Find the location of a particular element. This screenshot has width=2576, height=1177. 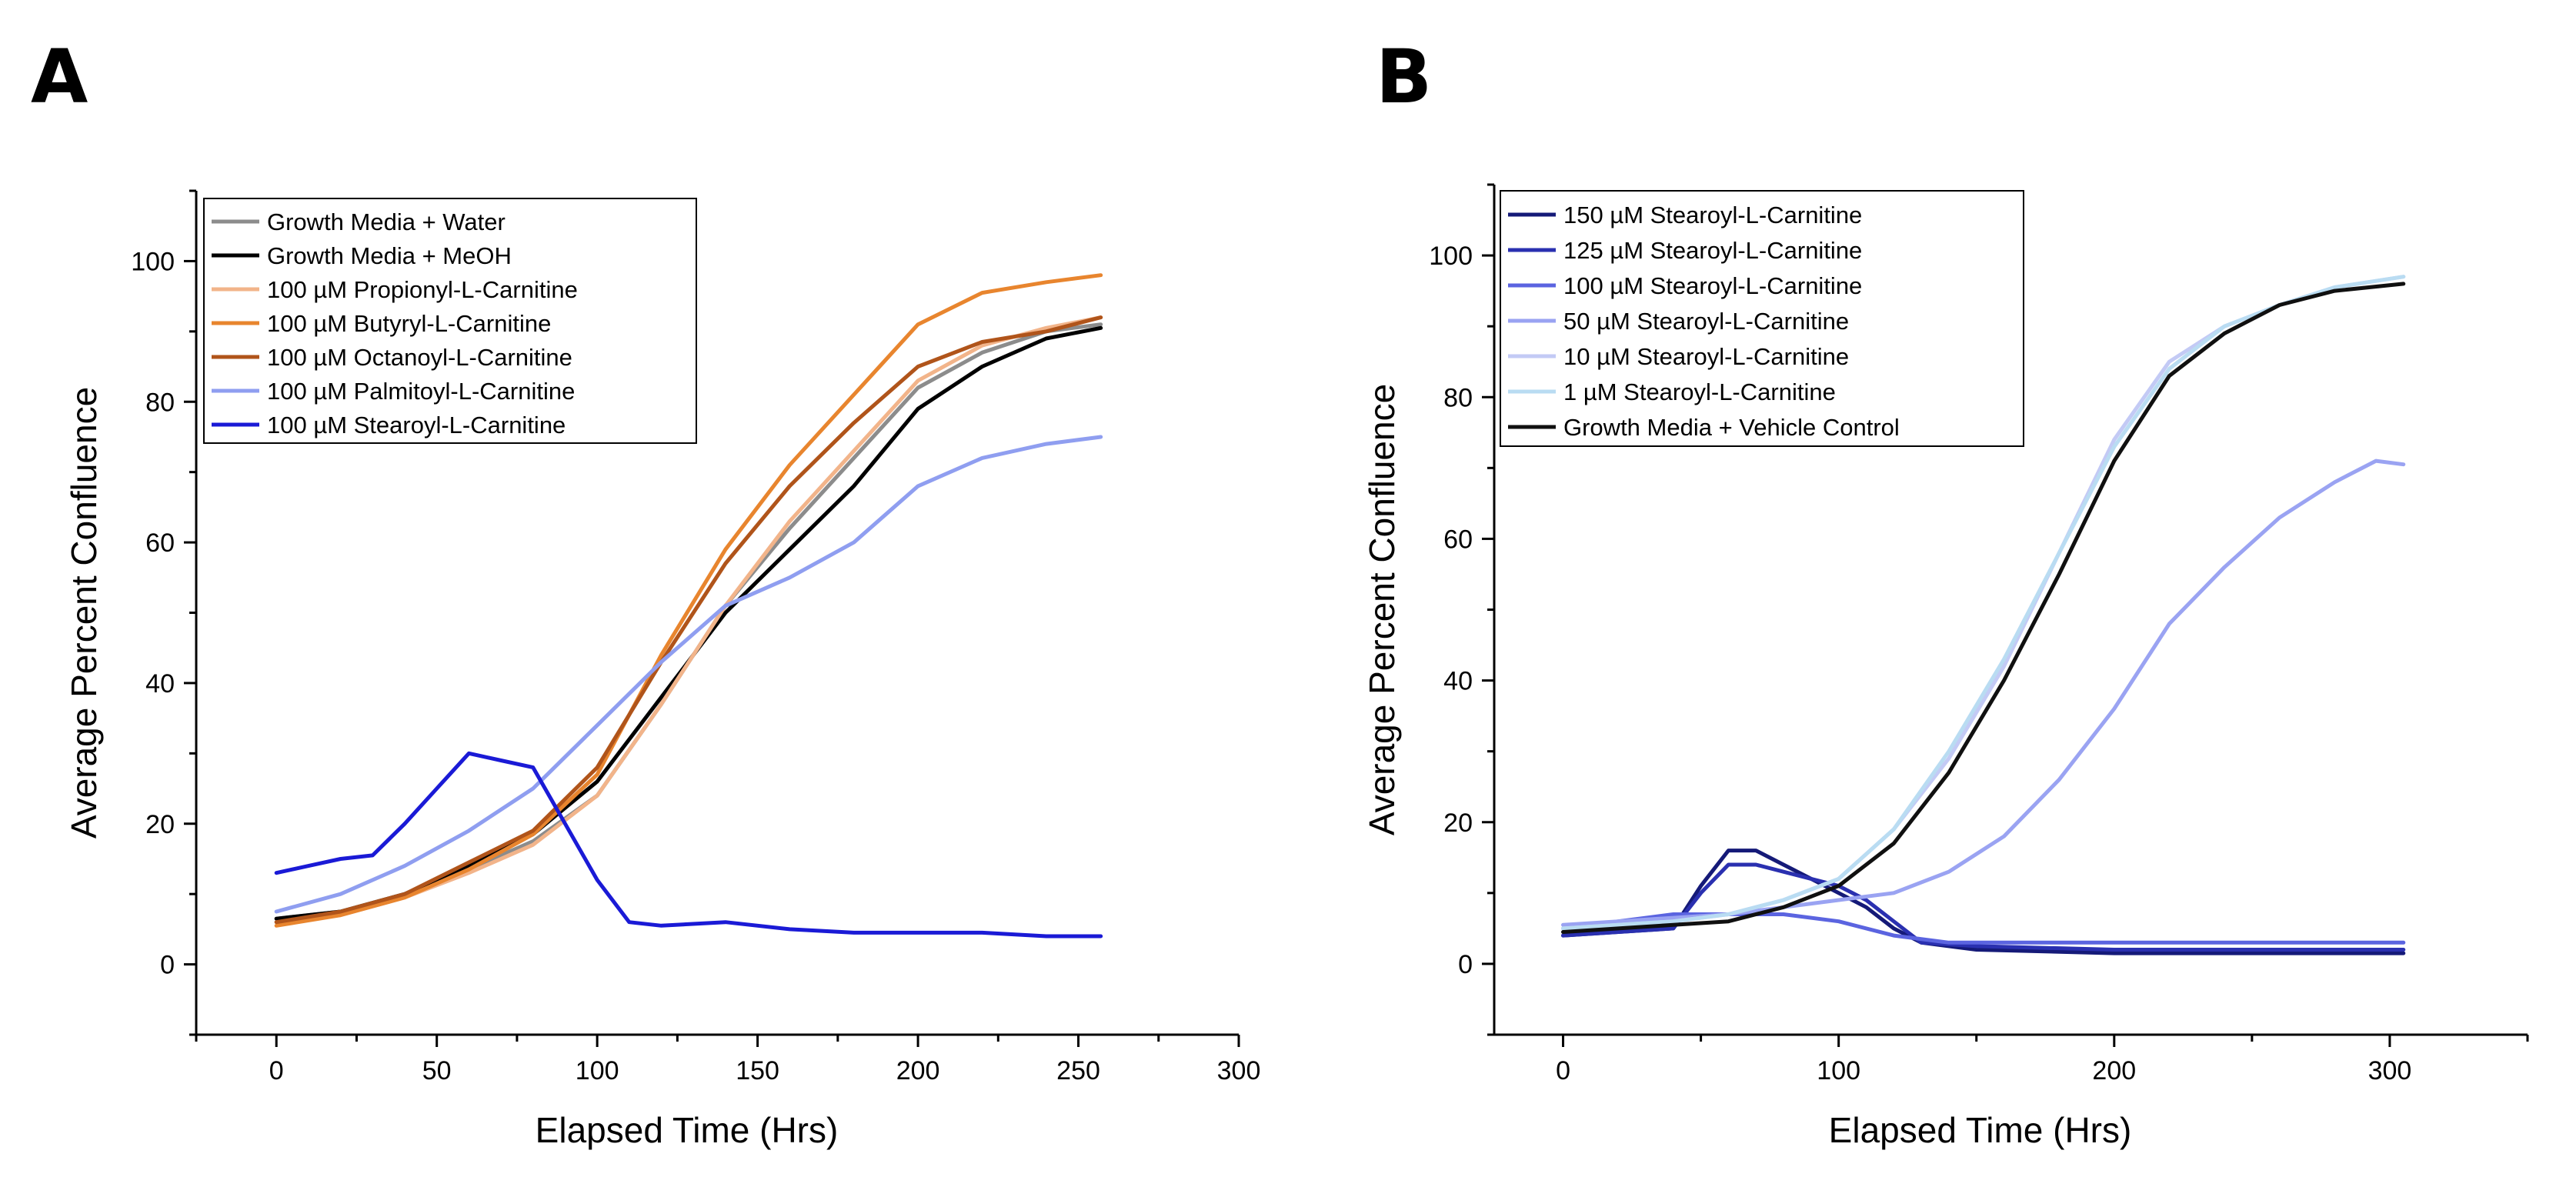

legend-label: 100 µM Propionyl-L-Carnitine is located at coordinates (423, 289).